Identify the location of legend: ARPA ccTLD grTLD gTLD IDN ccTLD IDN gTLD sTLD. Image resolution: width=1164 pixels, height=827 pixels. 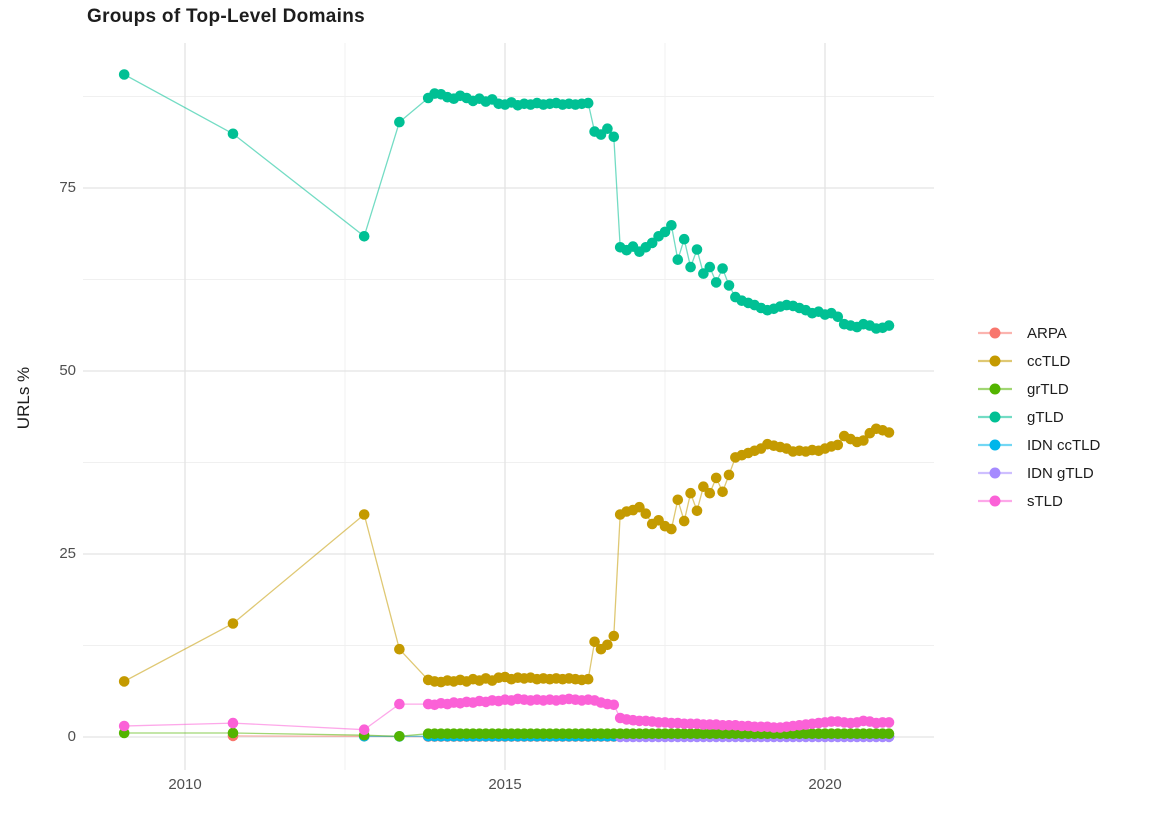
(1038, 417).